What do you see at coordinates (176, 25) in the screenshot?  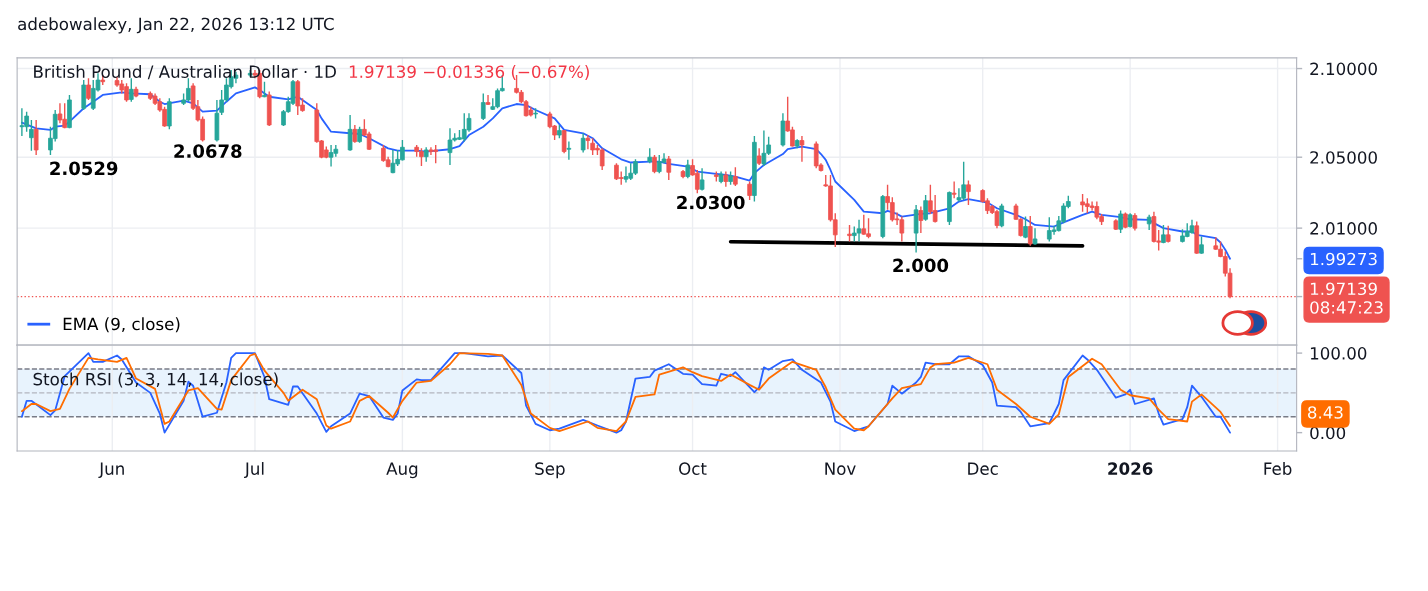 I see `text: adebowalexy, Jan 22, 2026 13:12 UTC` at bounding box center [176, 25].